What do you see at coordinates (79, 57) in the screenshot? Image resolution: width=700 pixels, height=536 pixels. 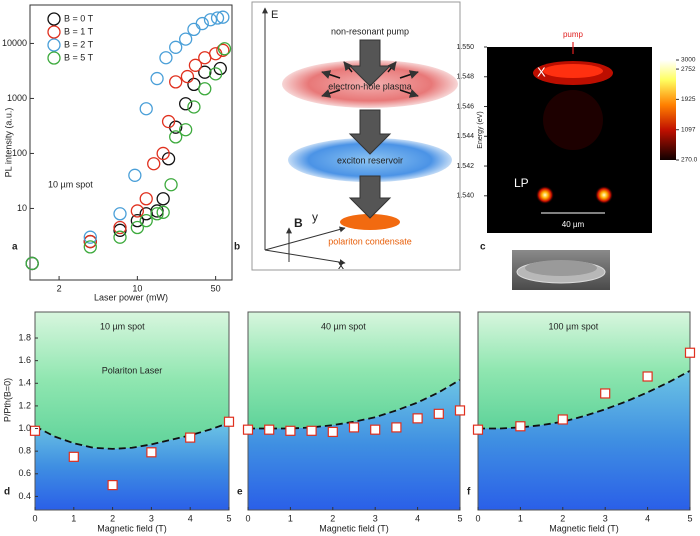 I see `legend-label: B = 5 T` at bounding box center [79, 57].